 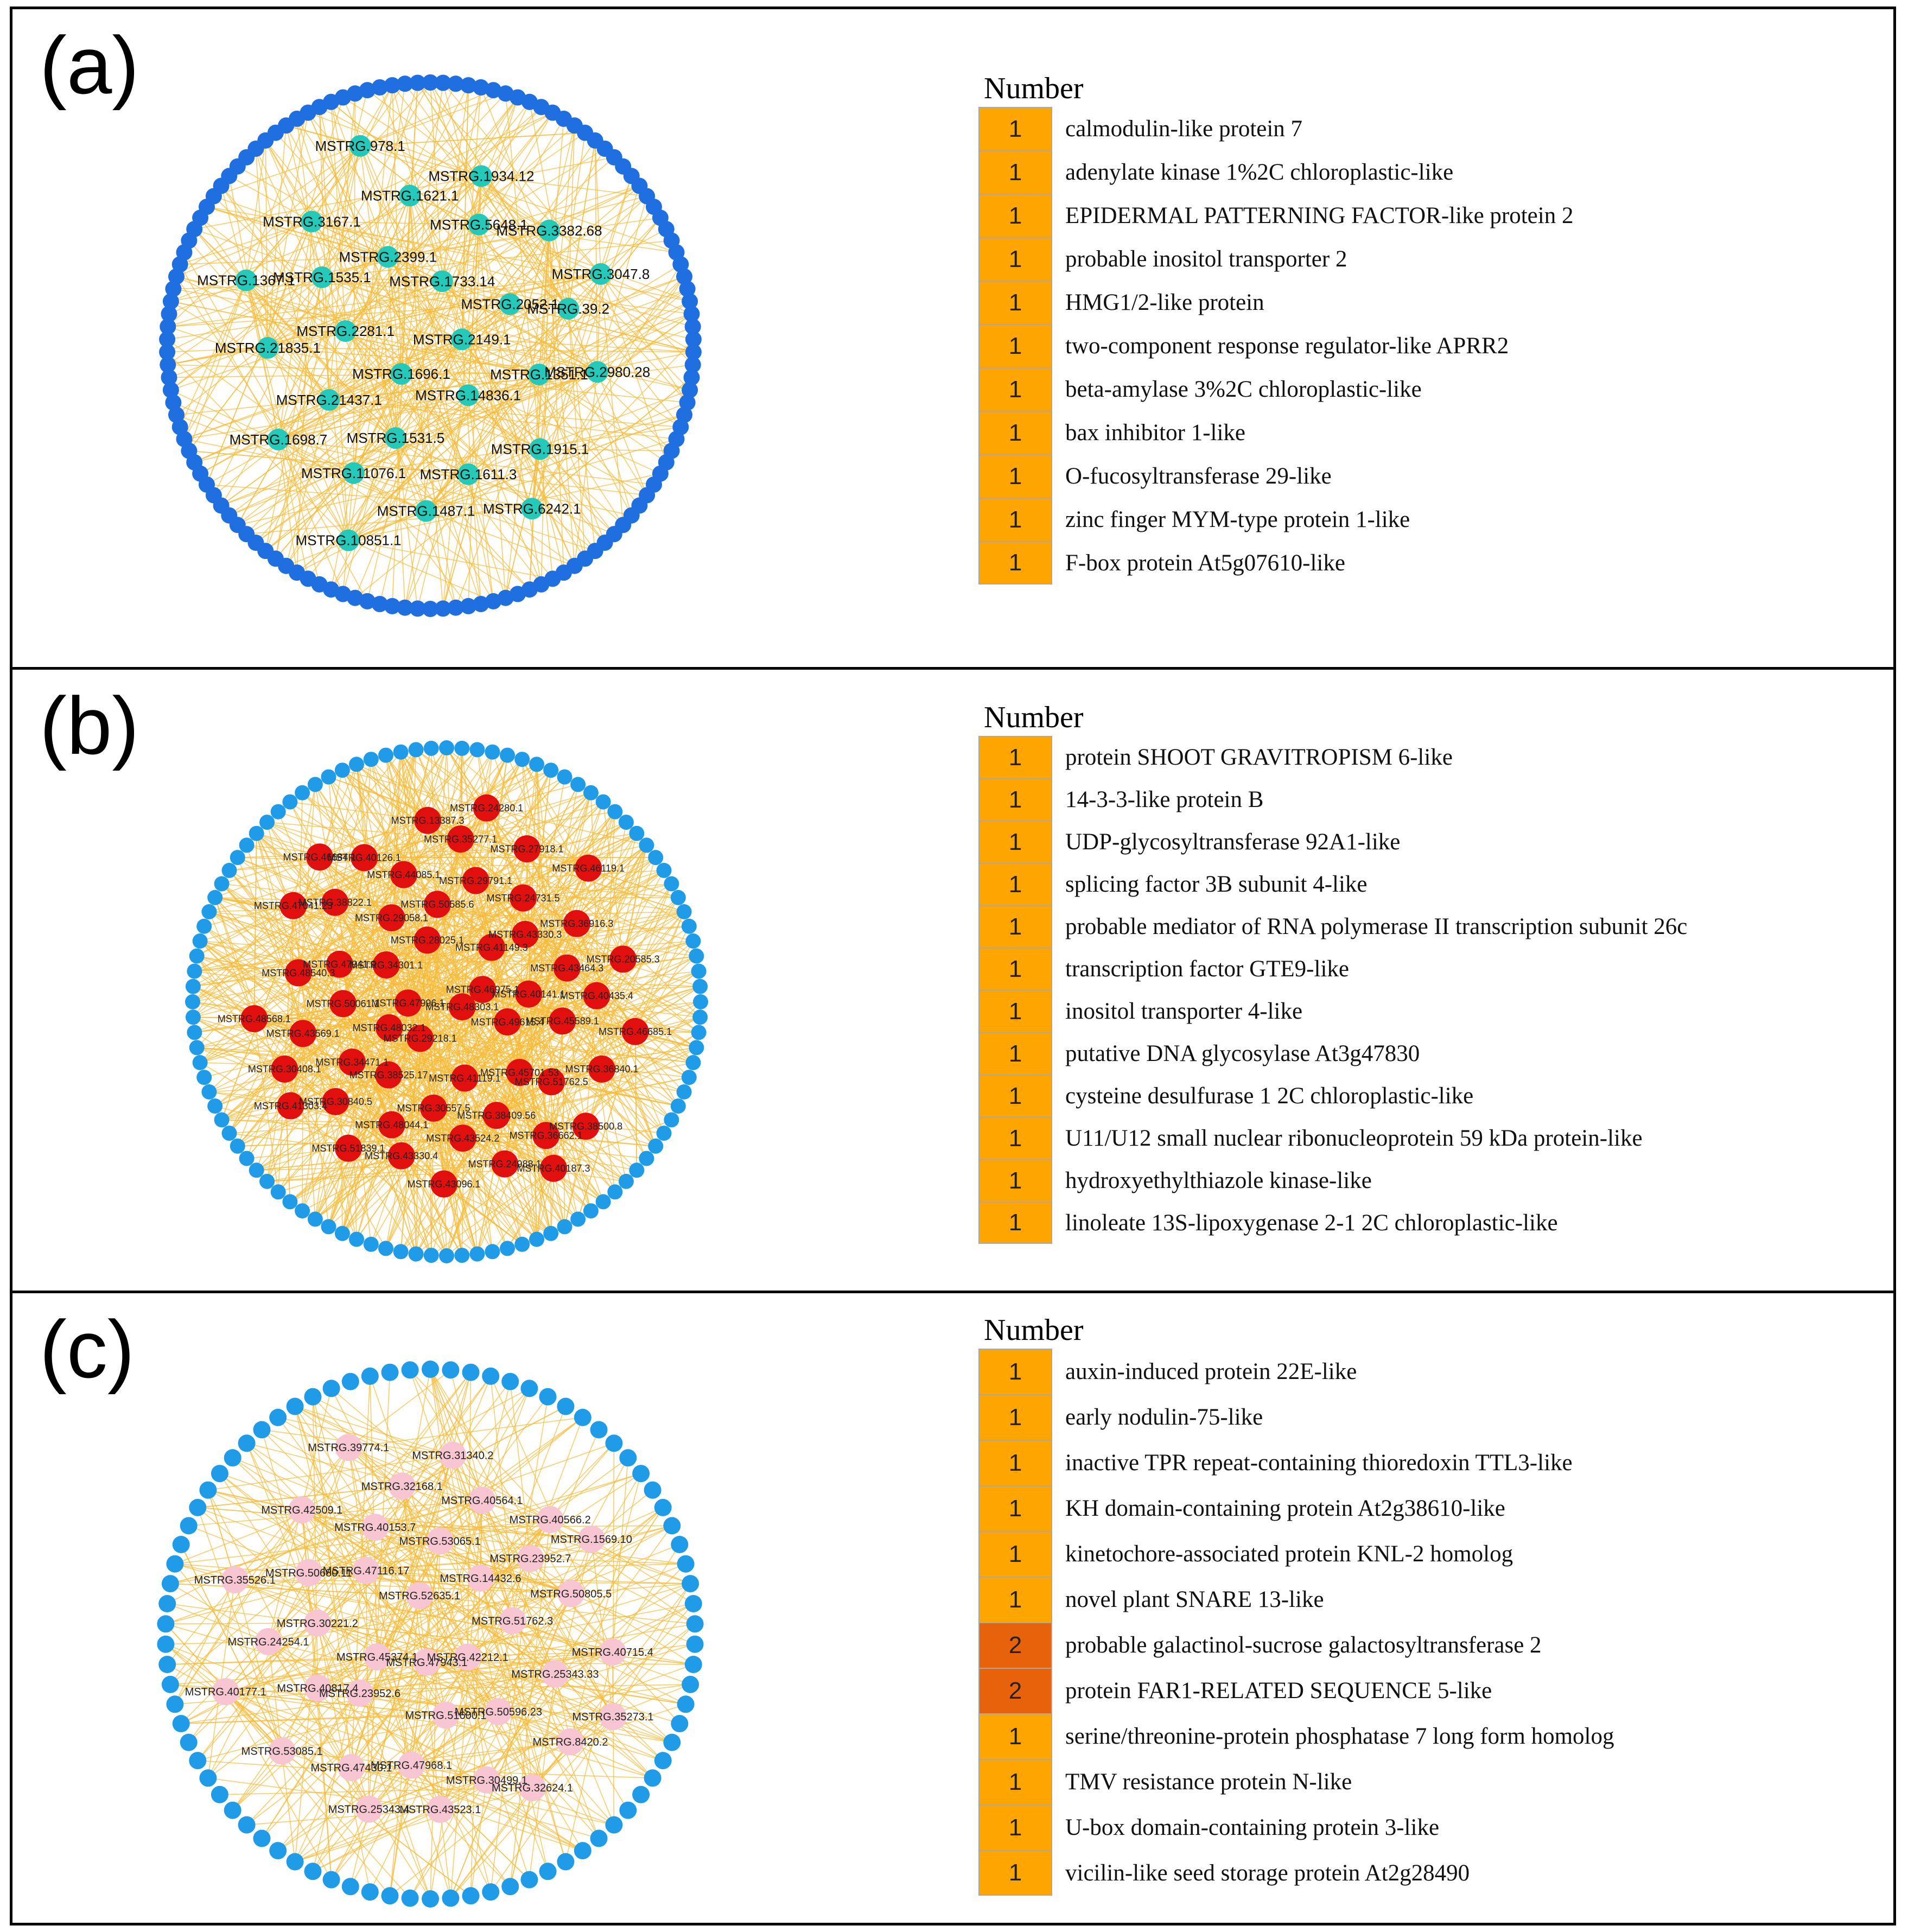 What do you see at coordinates (279, 439) in the screenshot?
I see `hub-node-label: MSTRG.1698.7` at bounding box center [279, 439].